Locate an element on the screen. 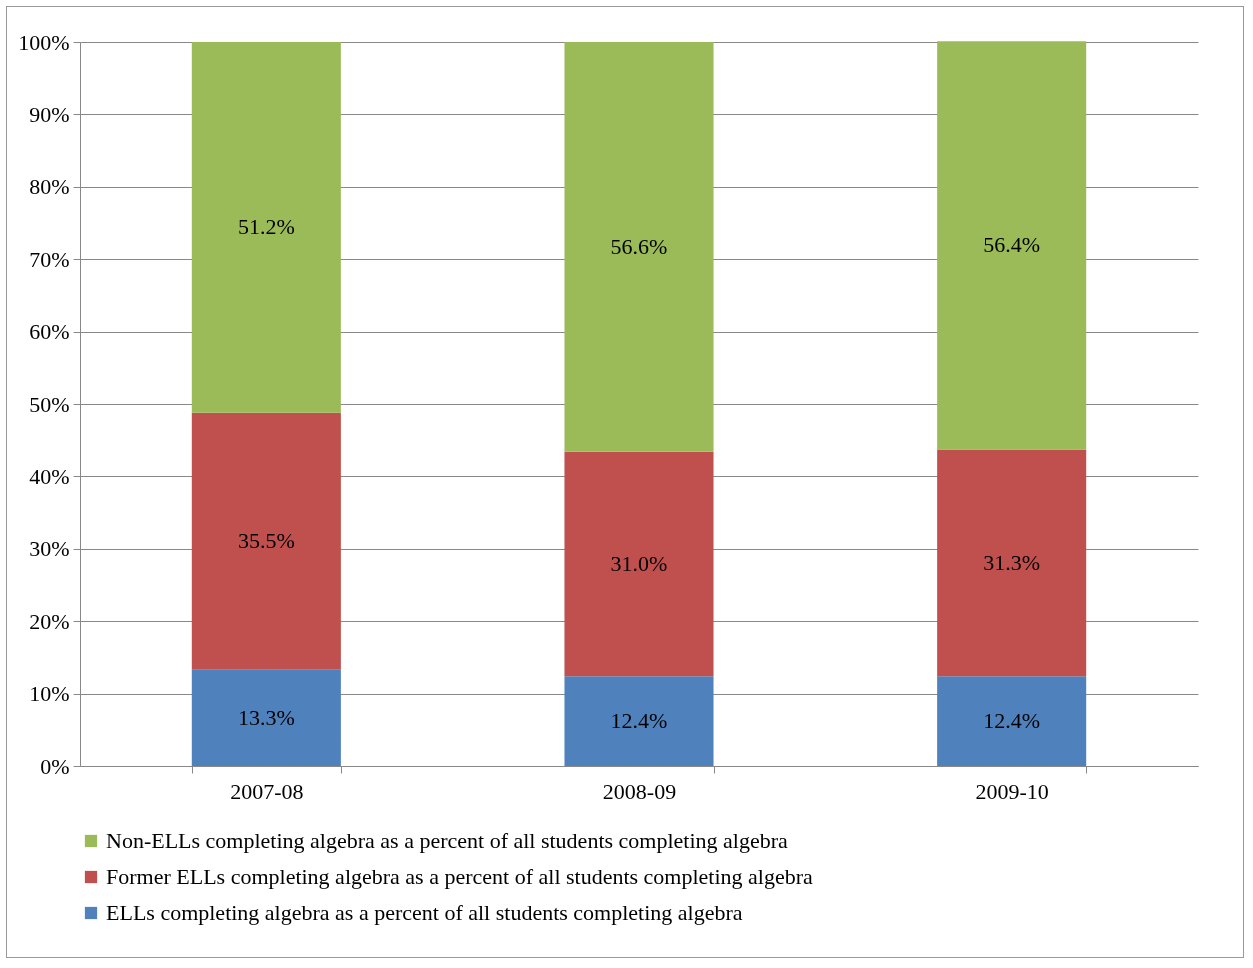  data-label: 51.2% is located at coordinates (266, 227).